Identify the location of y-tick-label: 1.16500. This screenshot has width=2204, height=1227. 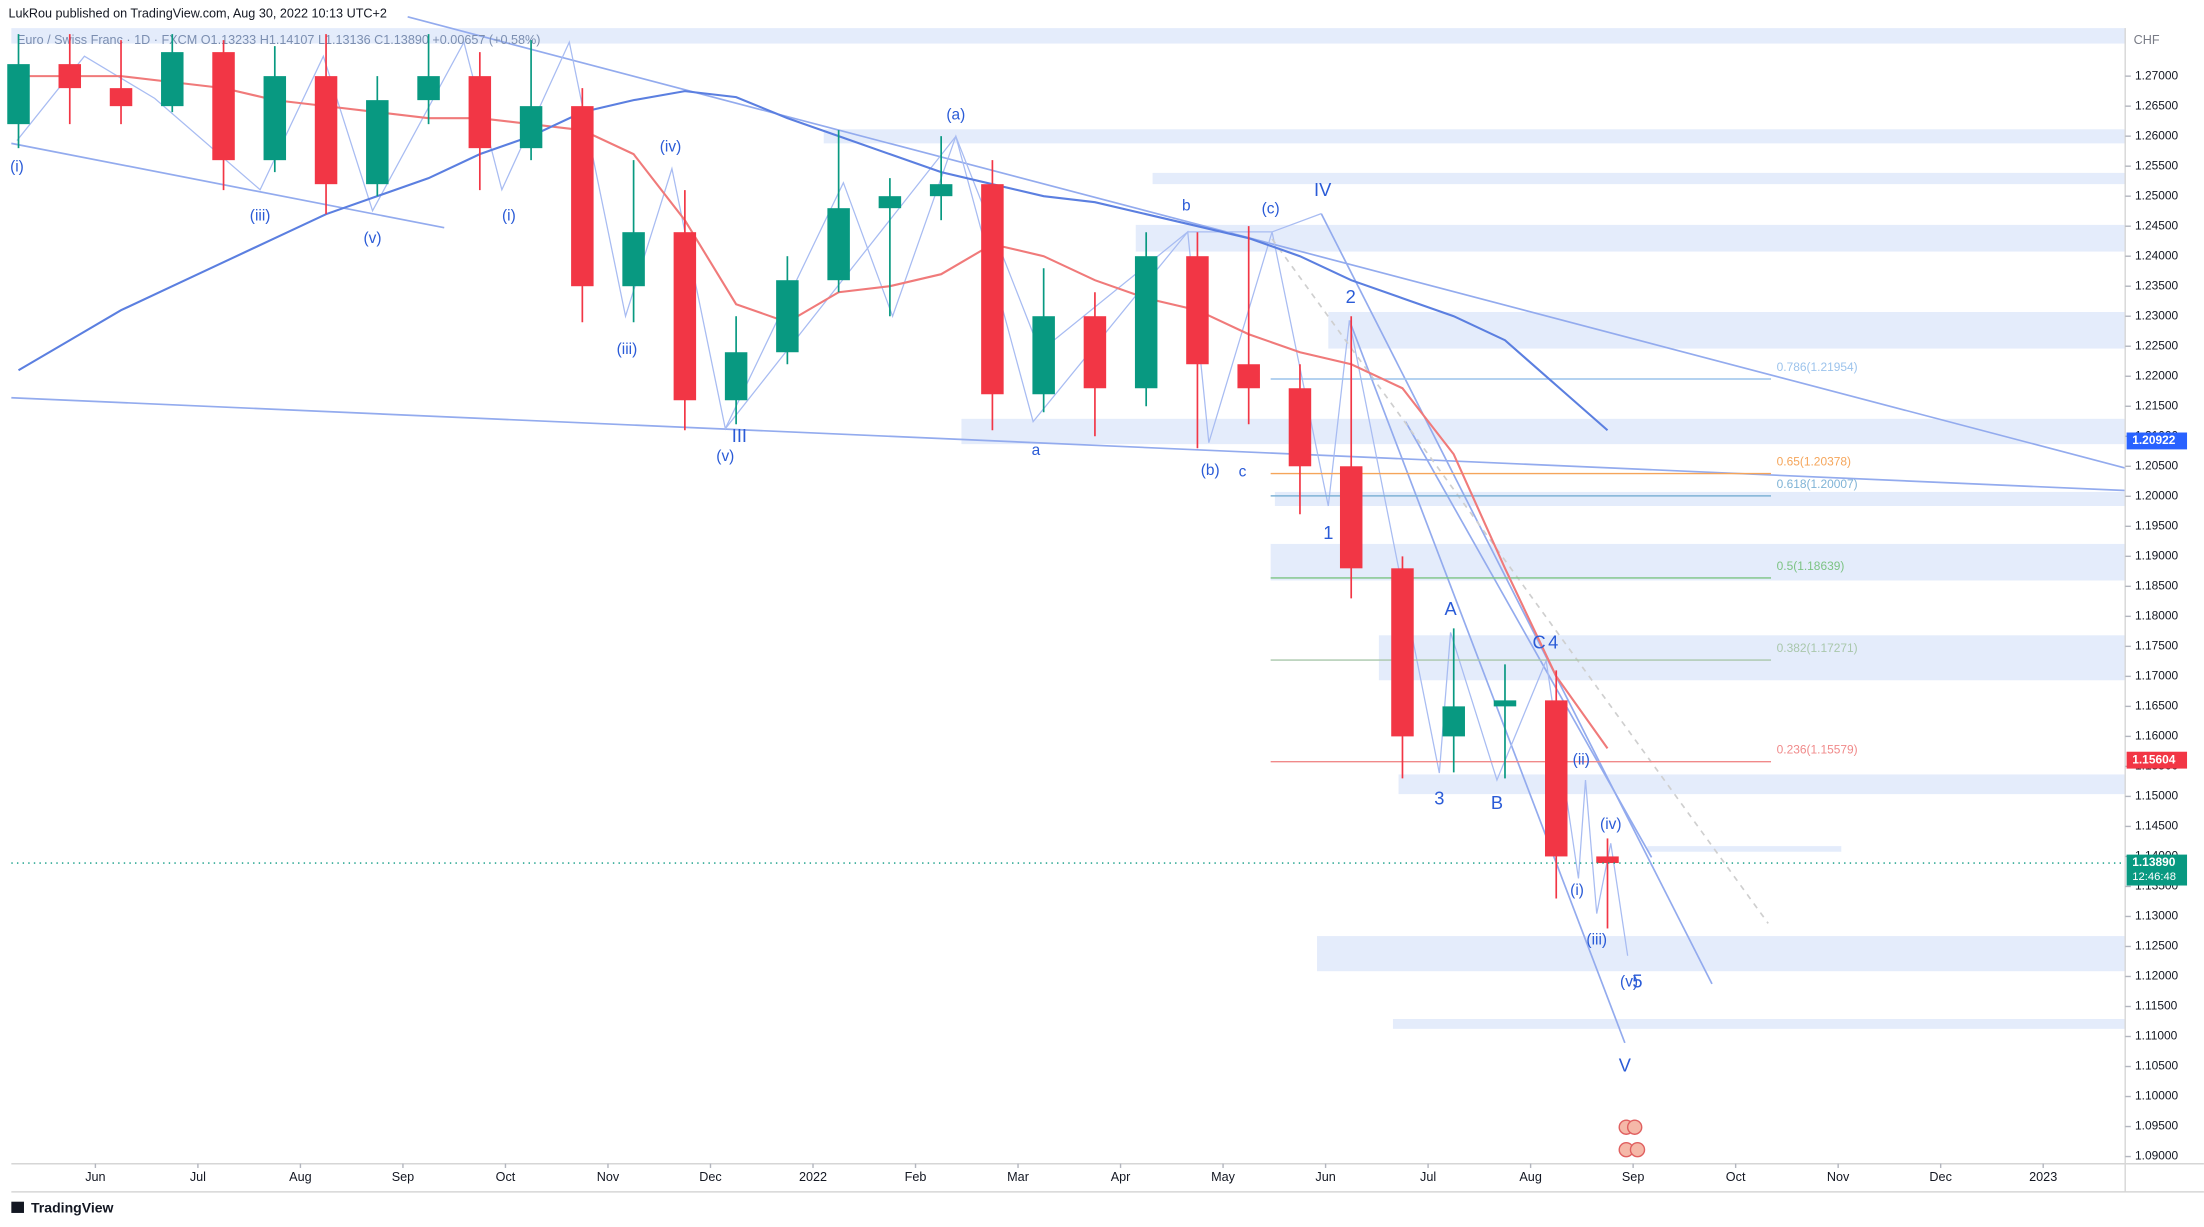
(2157, 706).